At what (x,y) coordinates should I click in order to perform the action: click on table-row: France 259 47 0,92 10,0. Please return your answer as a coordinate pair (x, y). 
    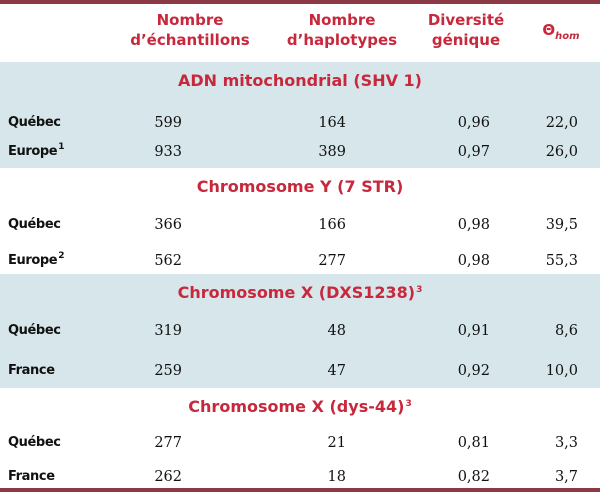
    Looking at the image, I should click on (300, 371).